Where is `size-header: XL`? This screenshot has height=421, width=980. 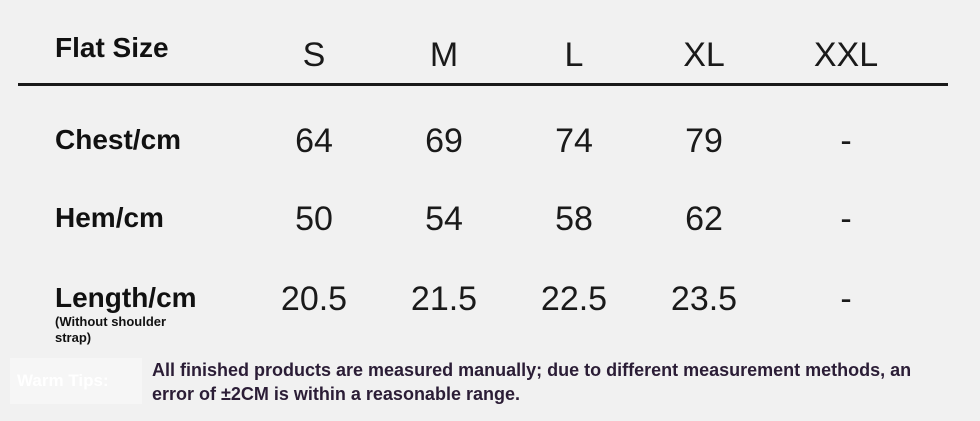
size-header: XL is located at coordinates (704, 55).